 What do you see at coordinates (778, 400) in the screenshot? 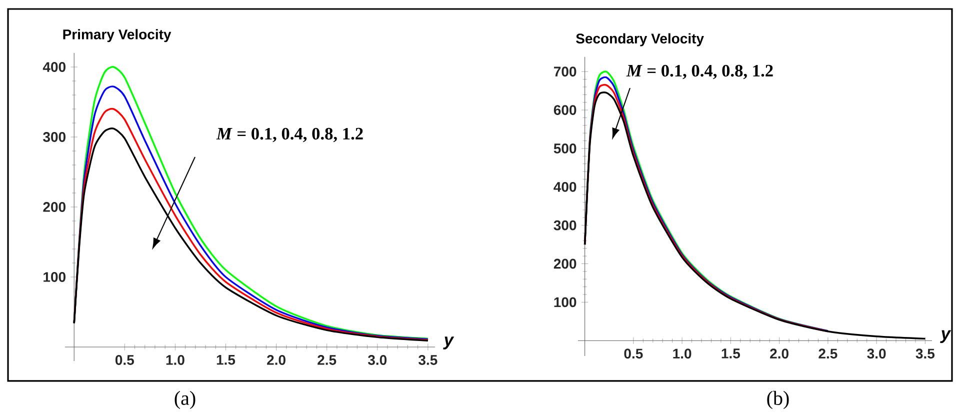
I see `text: (b)` at bounding box center [778, 400].